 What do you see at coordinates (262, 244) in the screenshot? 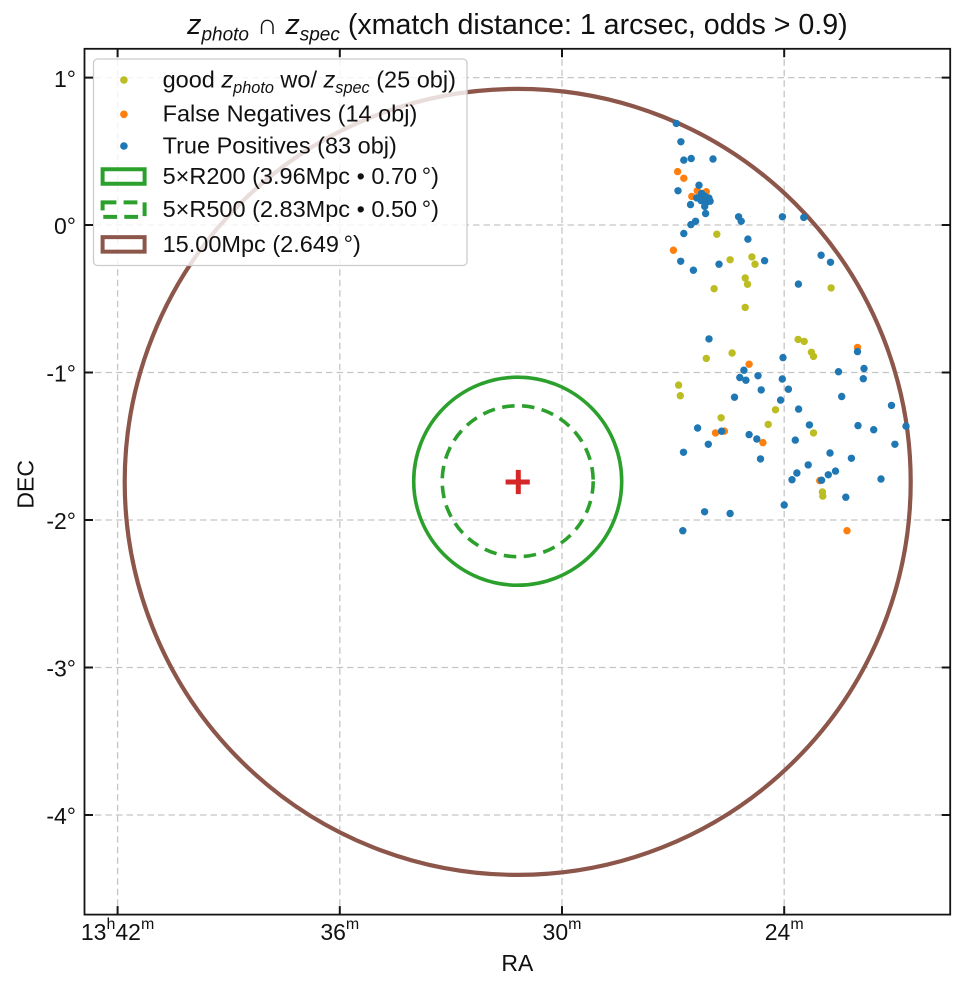
I see `svg-text: 15.00Mpc (2.649 °)` at bounding box center [262, 244].